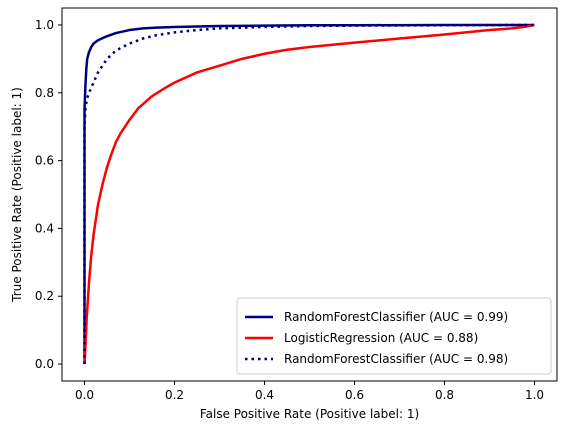  I want to click on legend-label-rf-098: RandomForestClassifier (AUC = 0.98), so click(396, 359).